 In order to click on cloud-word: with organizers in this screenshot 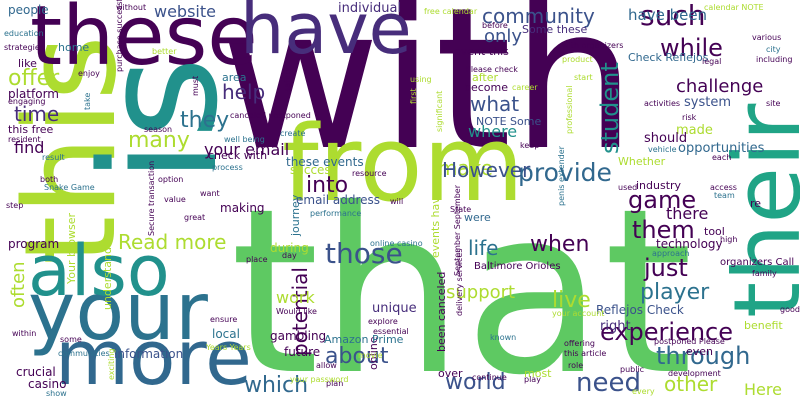, I will do `click(593, 45)`.